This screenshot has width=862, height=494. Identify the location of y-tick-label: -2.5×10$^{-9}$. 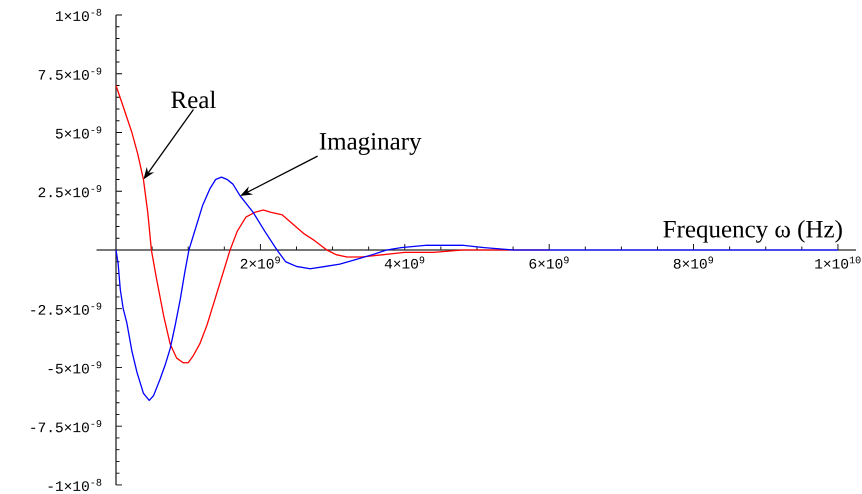
(66, 308).